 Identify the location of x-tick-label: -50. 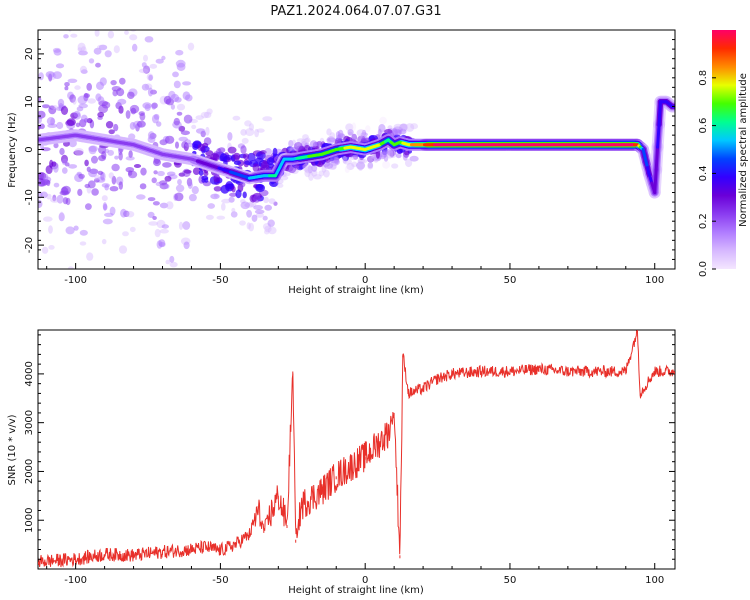
(220, 580).